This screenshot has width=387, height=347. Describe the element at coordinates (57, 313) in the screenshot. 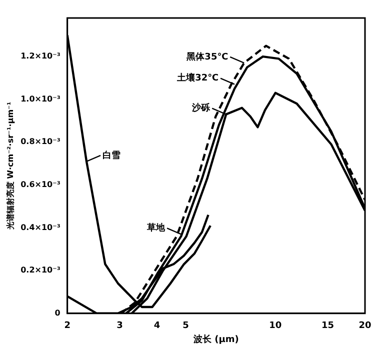

I see `y-tick-label: 0` at that location.